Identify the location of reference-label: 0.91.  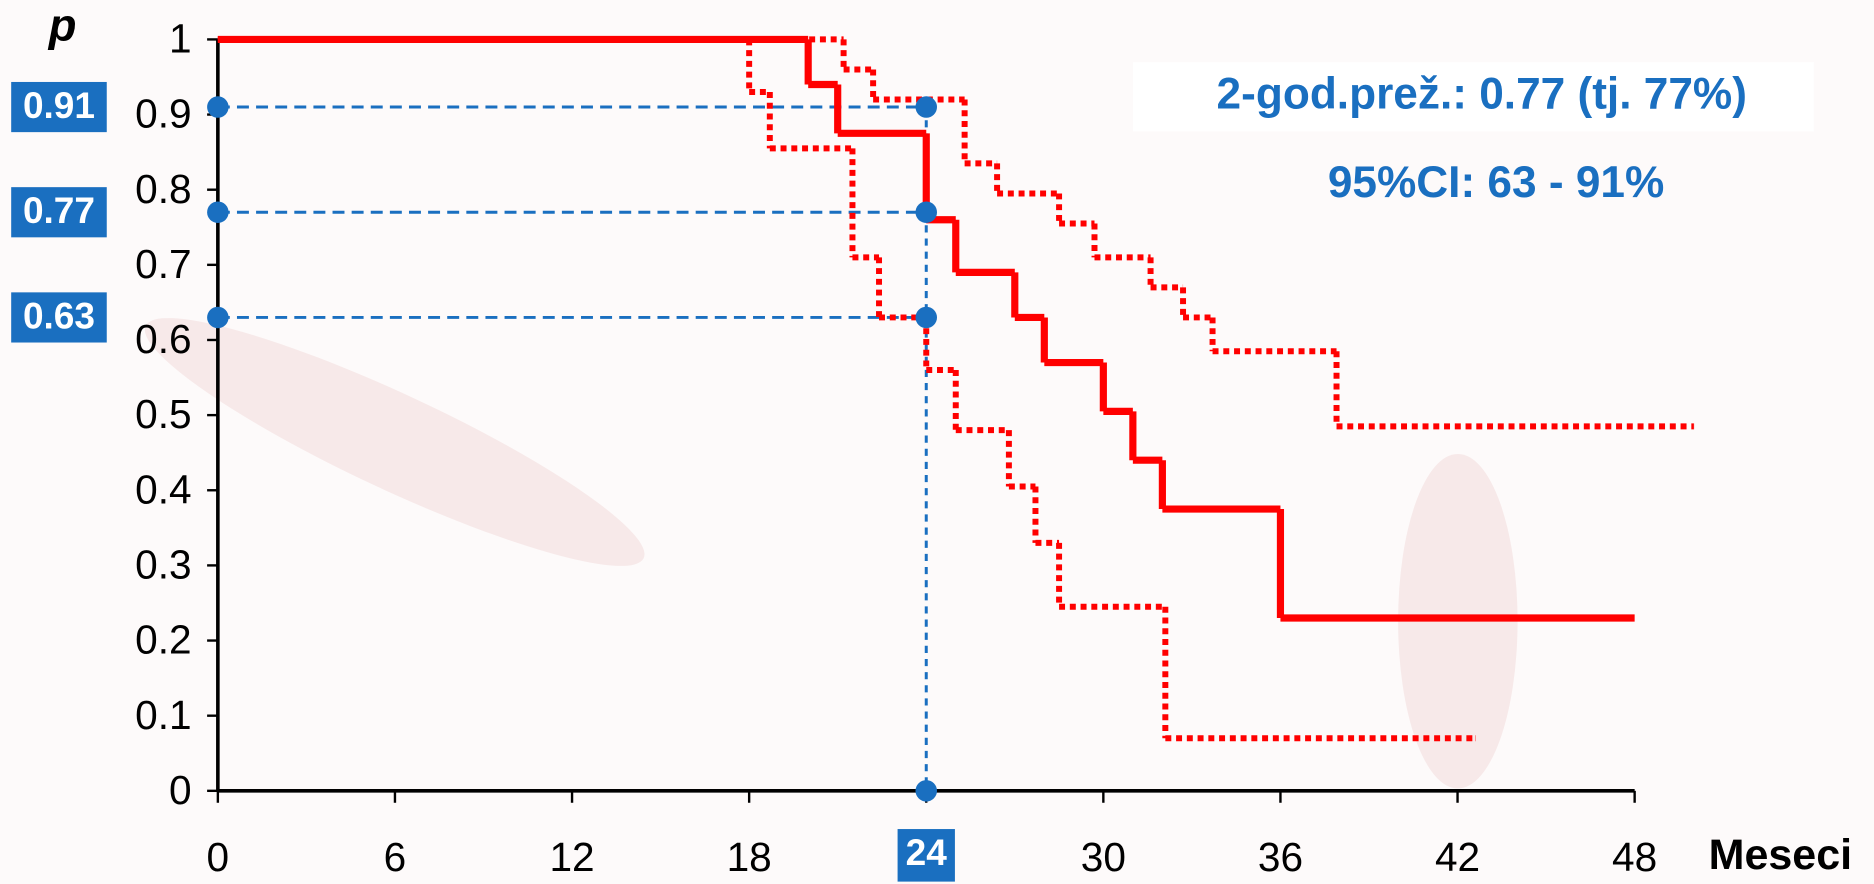
(59, 105).